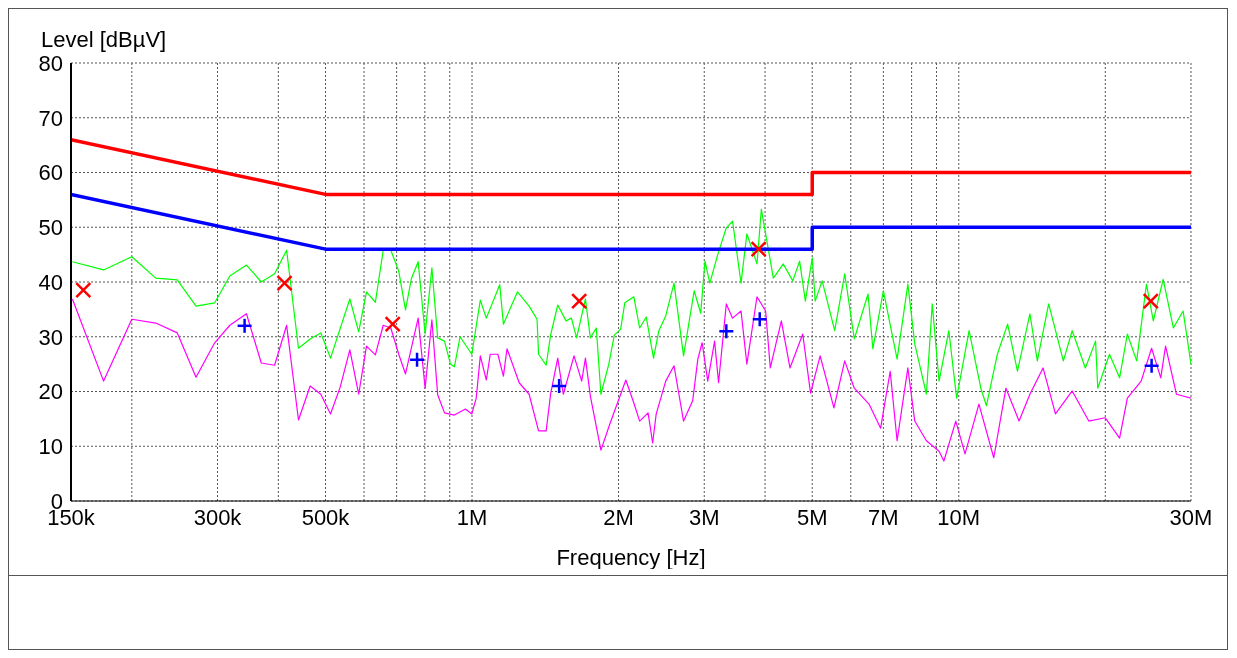 This screenshot has height=658, width=1237. I want to click on y-tick-label: 20, so click(50, 392).